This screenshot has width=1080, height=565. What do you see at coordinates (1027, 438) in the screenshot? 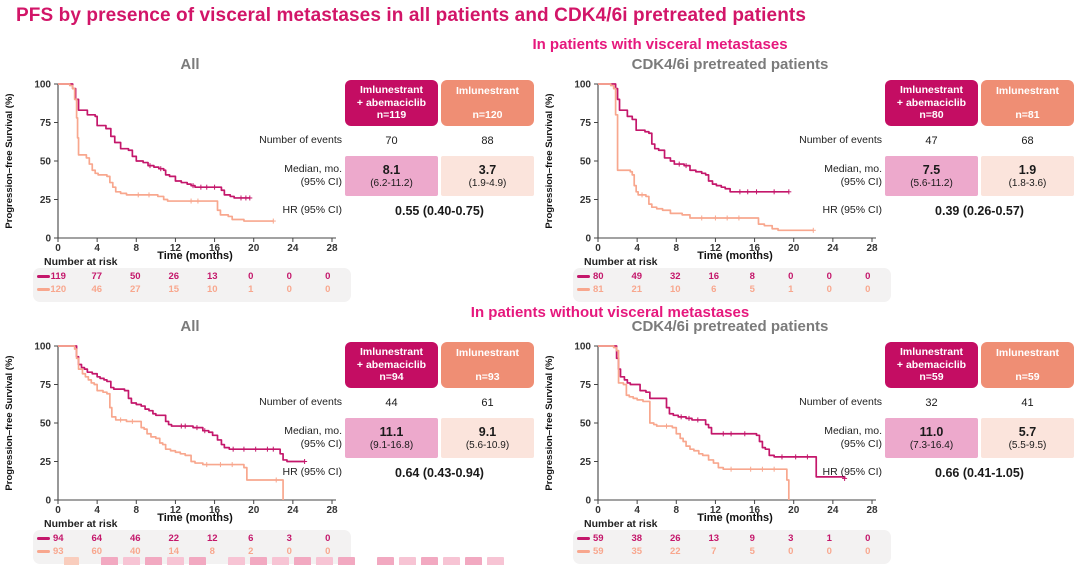
I see `arm2-median-cell: 5.7 (5.5-9.5)` at bounding box center [1027, 438].